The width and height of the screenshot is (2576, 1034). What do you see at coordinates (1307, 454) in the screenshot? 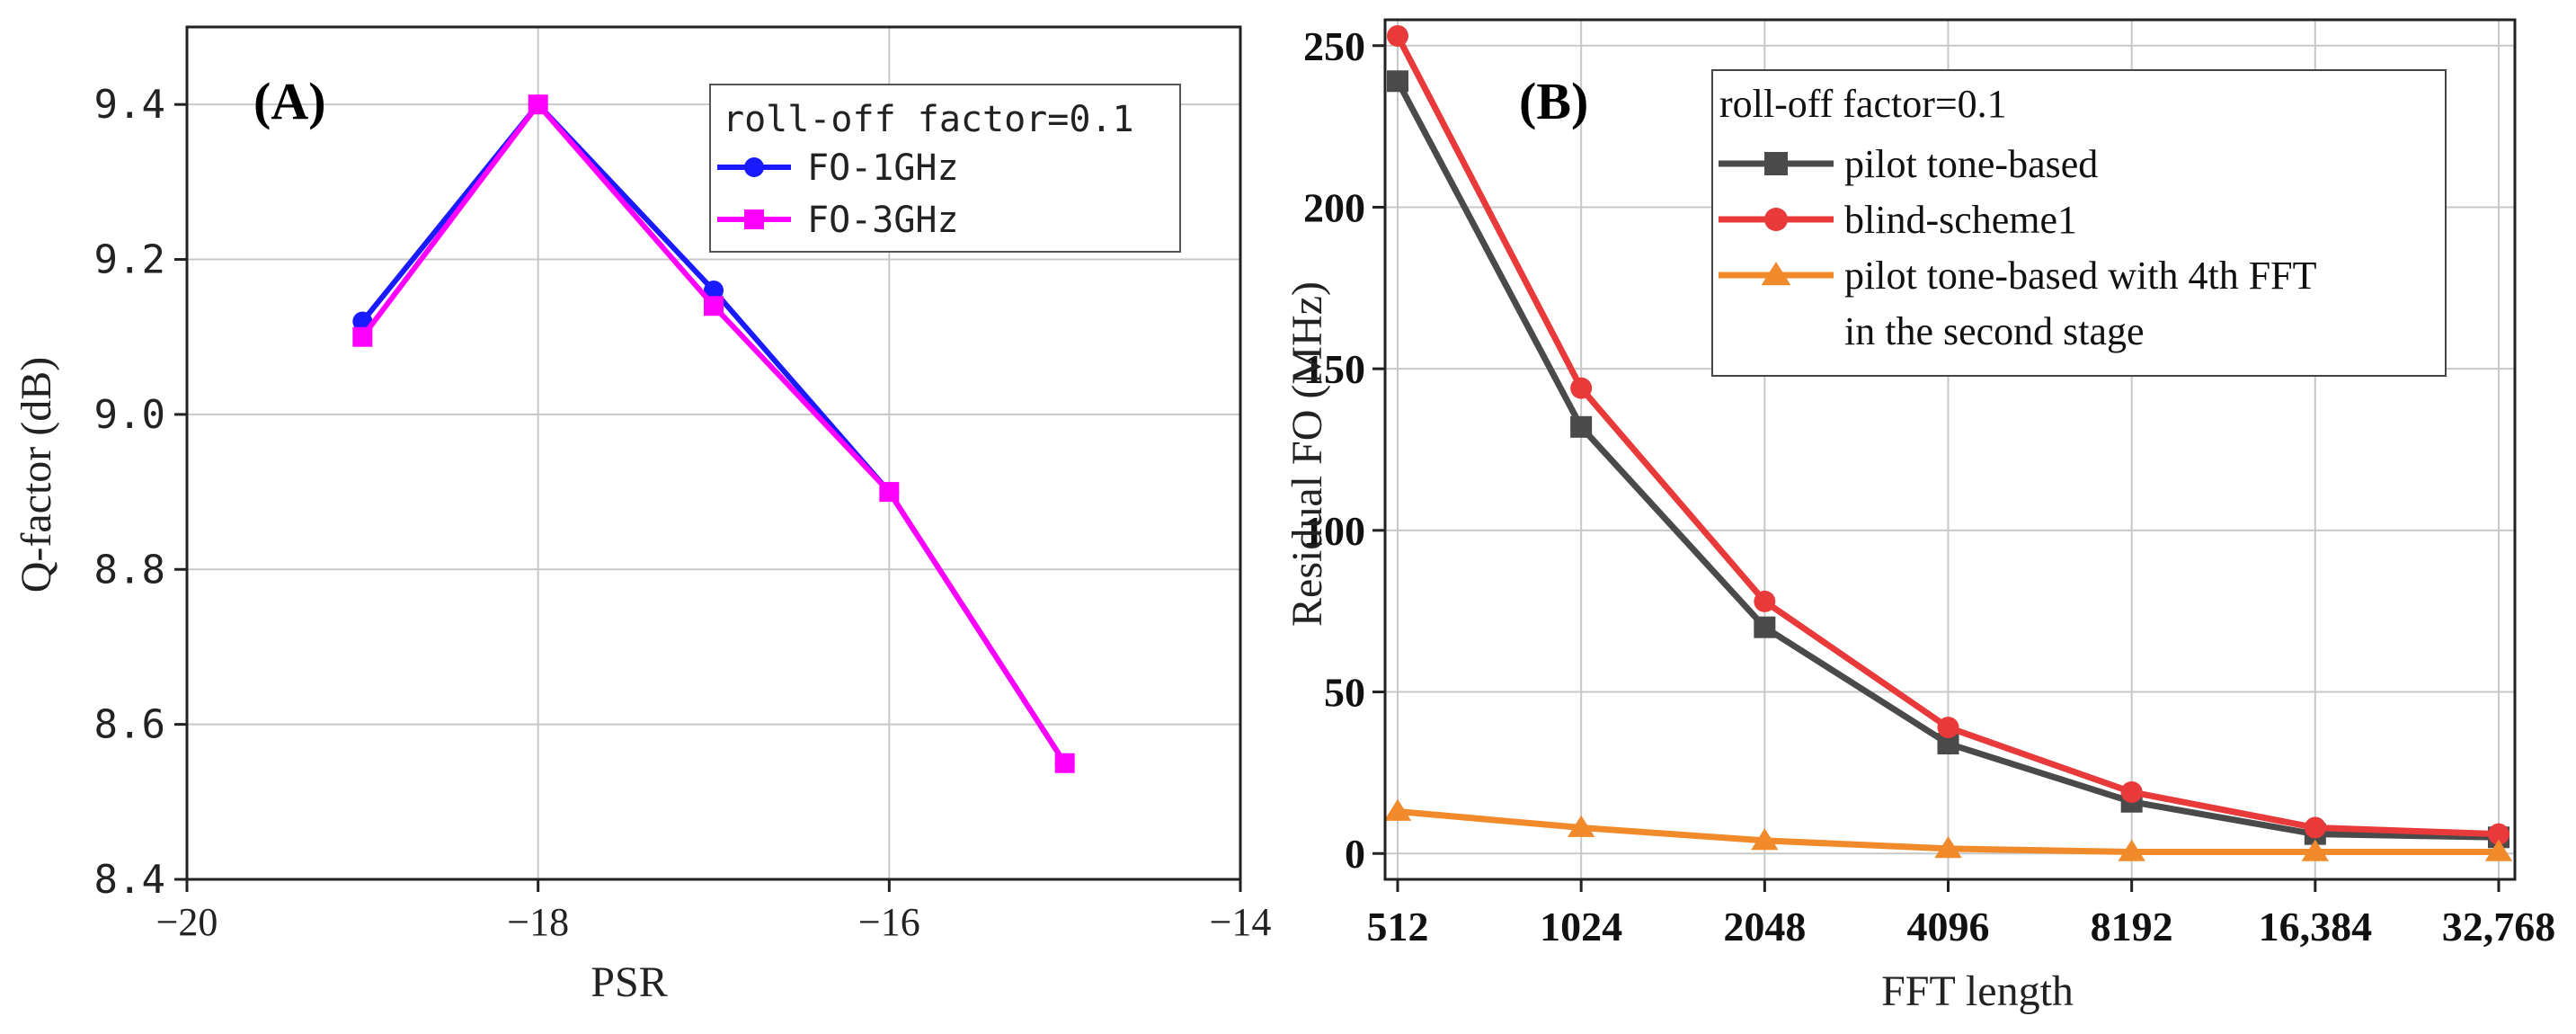
I see `panel-b-y-axis-label: Residual FO (MHz)` at bounding box center [1307, 454].